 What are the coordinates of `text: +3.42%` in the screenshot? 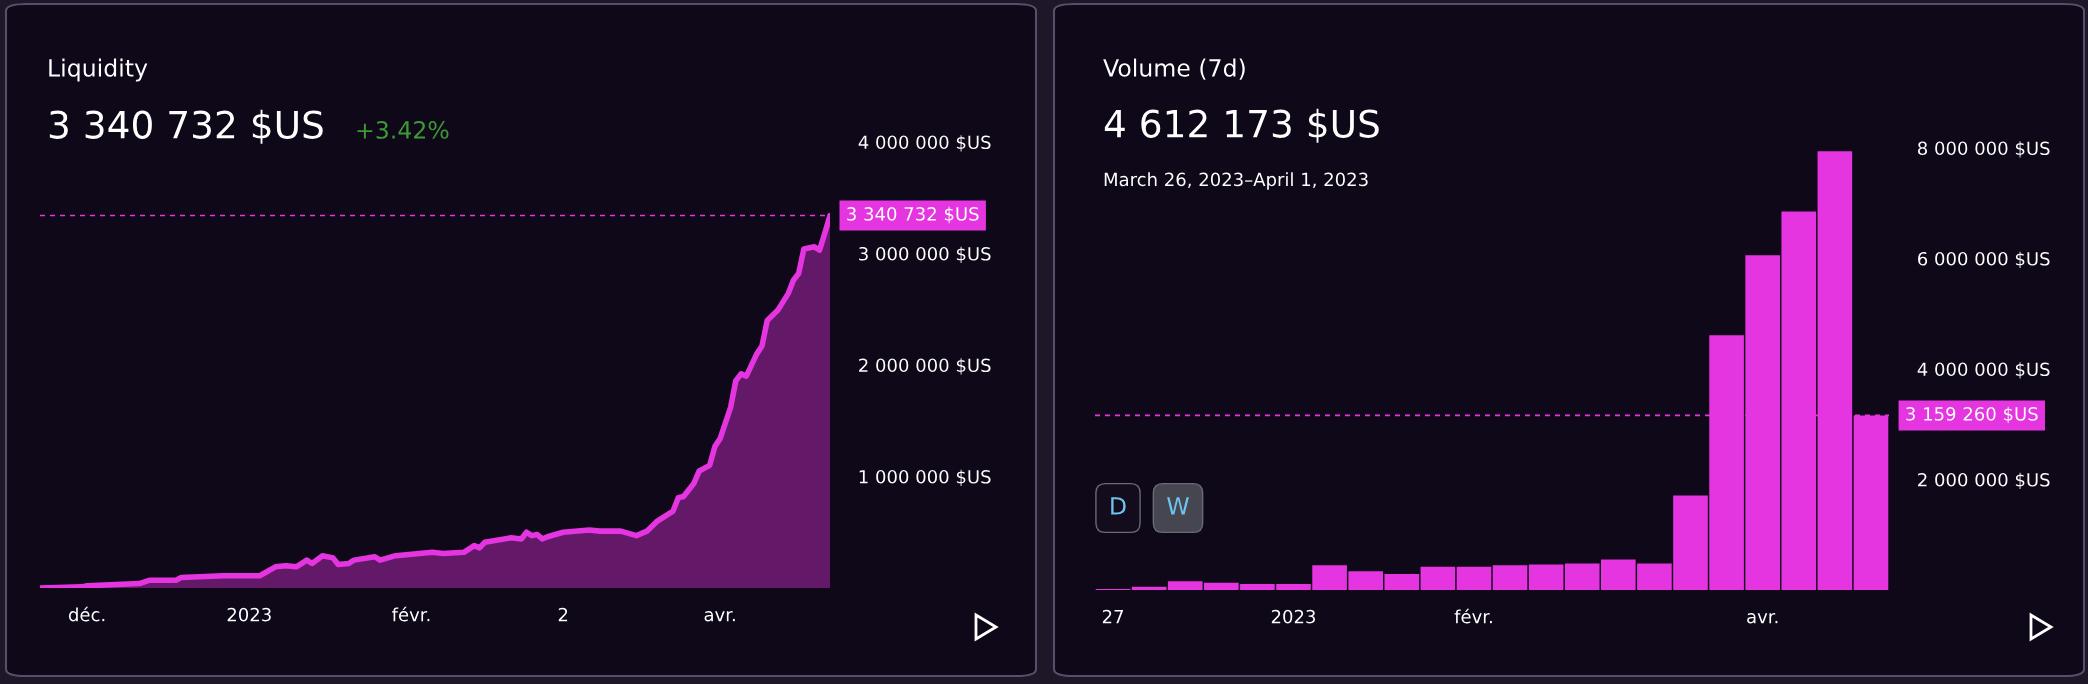 It's located at (403, 129).